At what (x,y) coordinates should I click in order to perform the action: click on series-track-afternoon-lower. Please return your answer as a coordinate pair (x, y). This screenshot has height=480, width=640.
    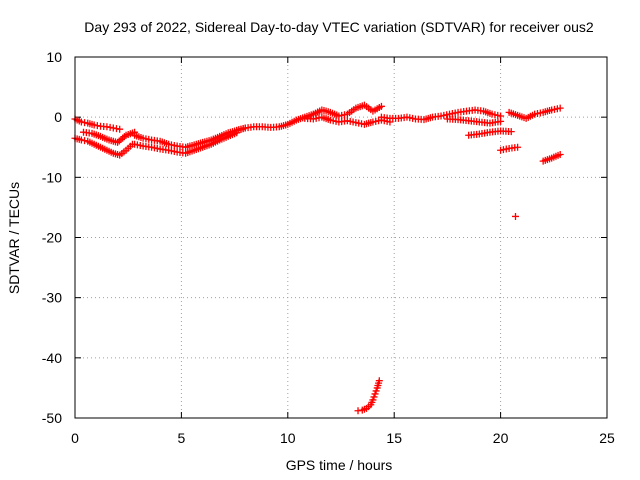
    Looking at the image, I should click on (474, 121).